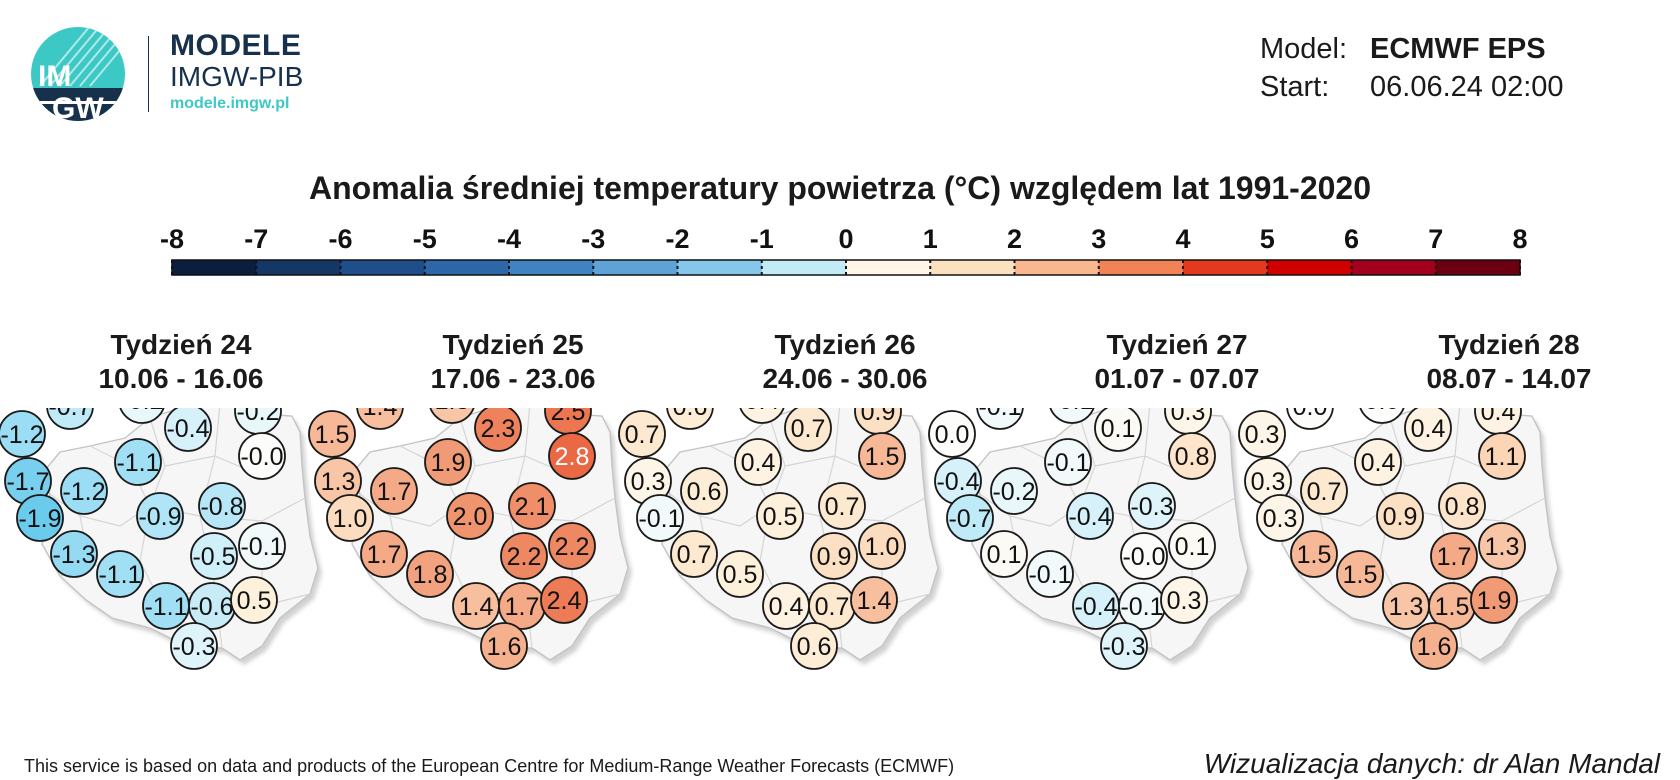 The image size is (1680, 780). I want to click on station-value: -1.9, so click(39, 519).